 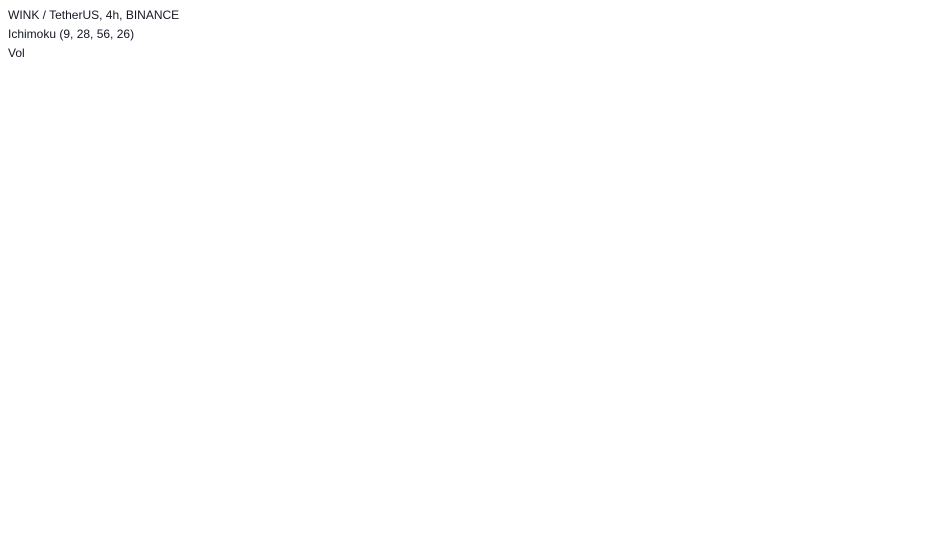 What do you see at coordinates (94, 15) in the screenshot?
I see `chart-title: WINK / TetherUS, 4h, BINANCE` at bounding box center [94, 15].